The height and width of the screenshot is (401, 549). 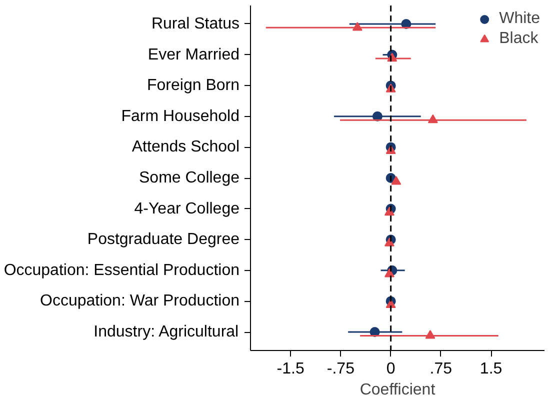 What do you see at coordinates (163, 239) in the screenshot?
I see `y-tick-label: Postgraduate Degree` at bounding box center [163, 239].